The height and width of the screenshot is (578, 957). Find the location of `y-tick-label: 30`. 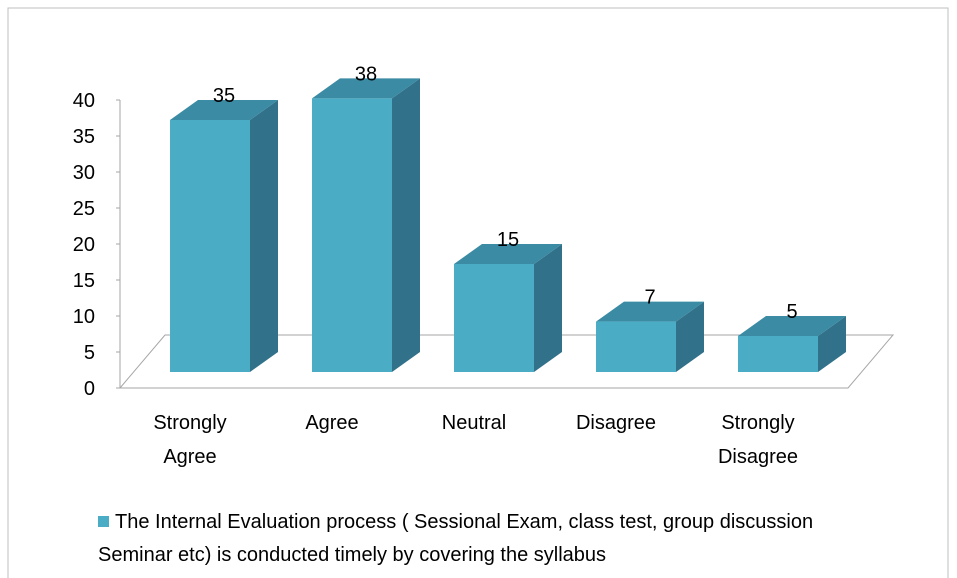

y-tick-label: 30 is located at coordinates (84, 173).